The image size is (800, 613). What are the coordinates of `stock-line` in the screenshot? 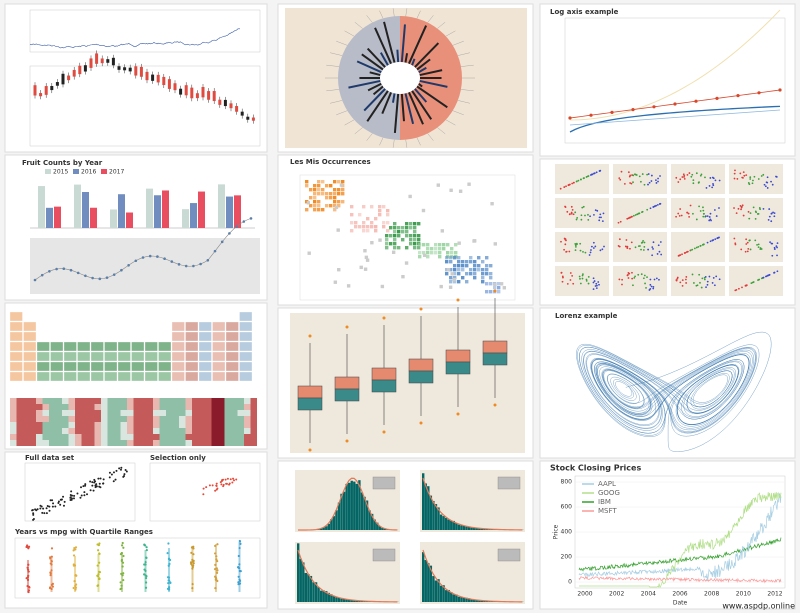 It's located at (680, 540).